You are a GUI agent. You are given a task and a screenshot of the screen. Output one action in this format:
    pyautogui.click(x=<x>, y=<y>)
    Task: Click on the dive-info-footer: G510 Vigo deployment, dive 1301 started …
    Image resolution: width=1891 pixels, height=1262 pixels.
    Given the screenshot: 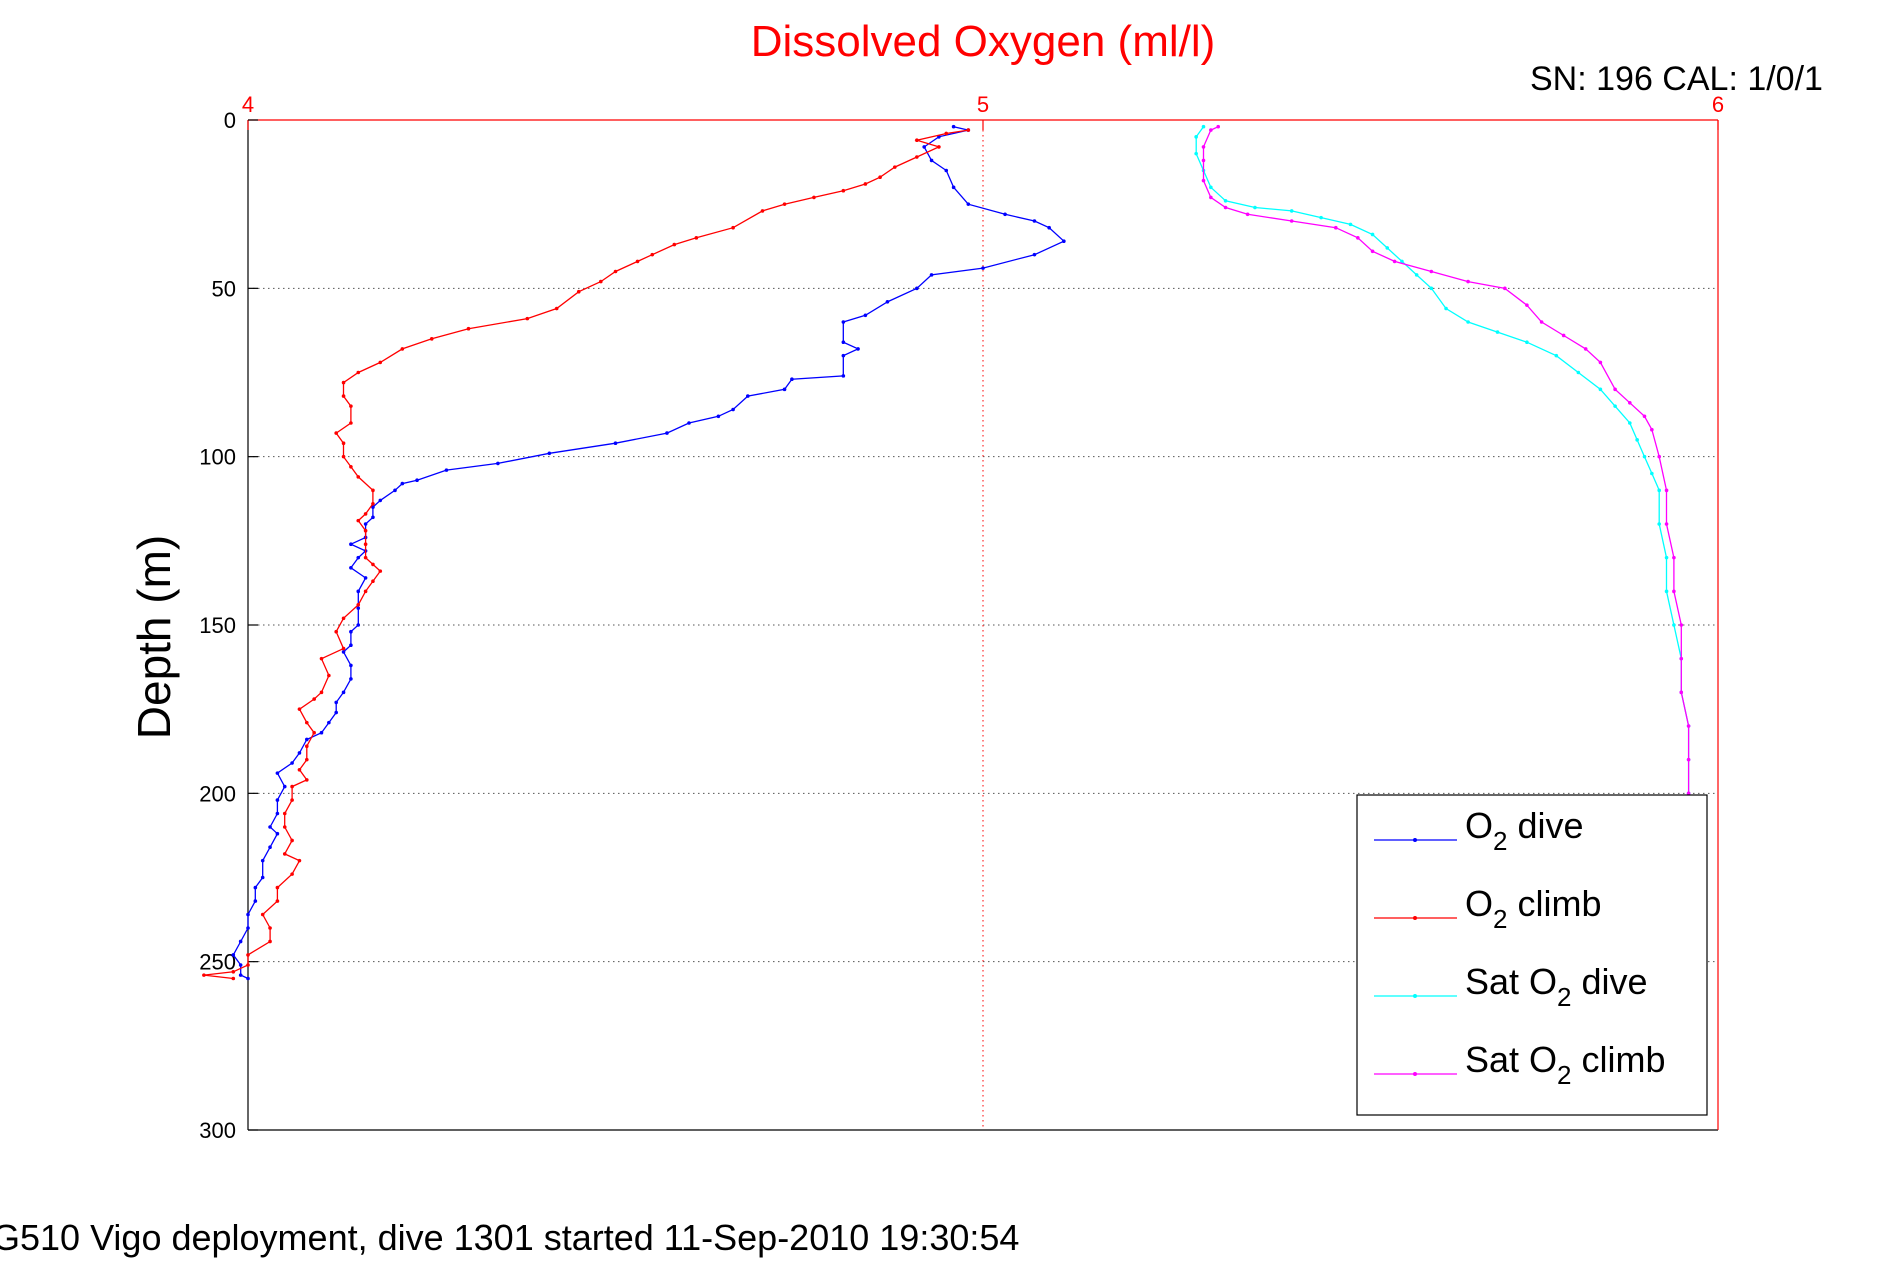 What is the action you would take?
    pyautogui.click(x=509, y=1237)
    